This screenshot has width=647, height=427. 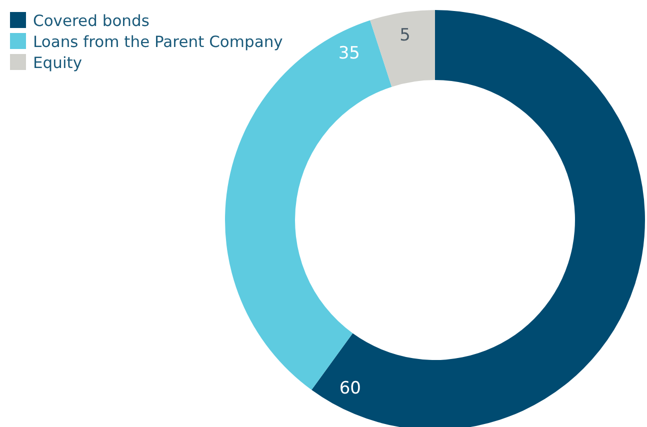 I want to click on legend-label: Equity, so click(x=57, y=63).